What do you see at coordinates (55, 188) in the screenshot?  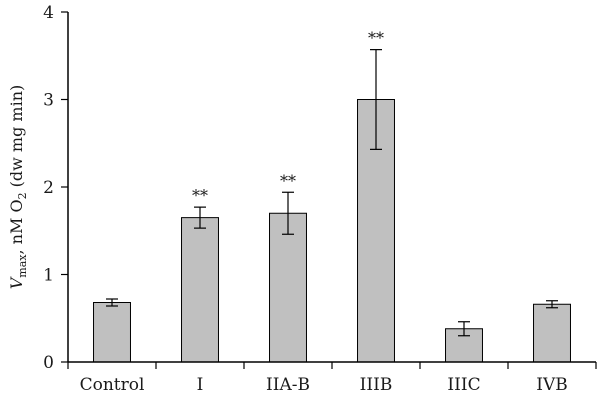 I see `y-ticks: 0 1 2 3 4` at bounding box center [55, 188].